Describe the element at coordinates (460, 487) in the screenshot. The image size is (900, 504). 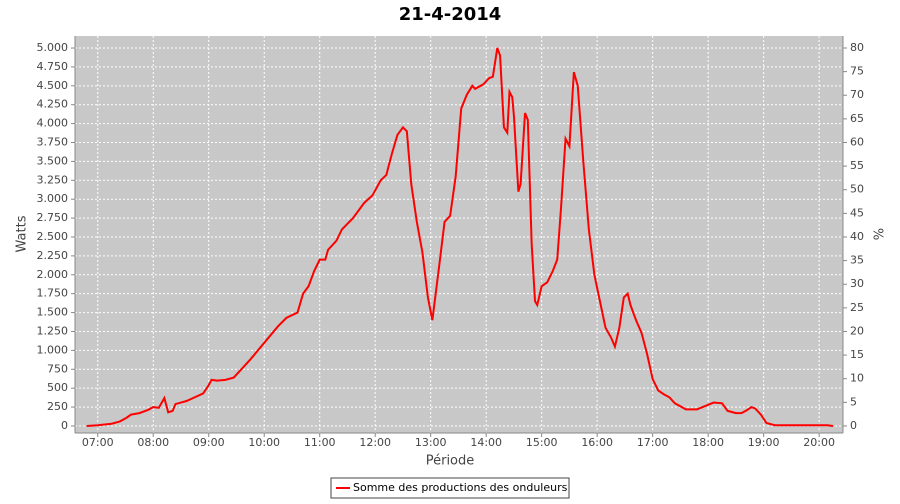
I see `legend-label: Somme des productions des onduleurs` at that location.